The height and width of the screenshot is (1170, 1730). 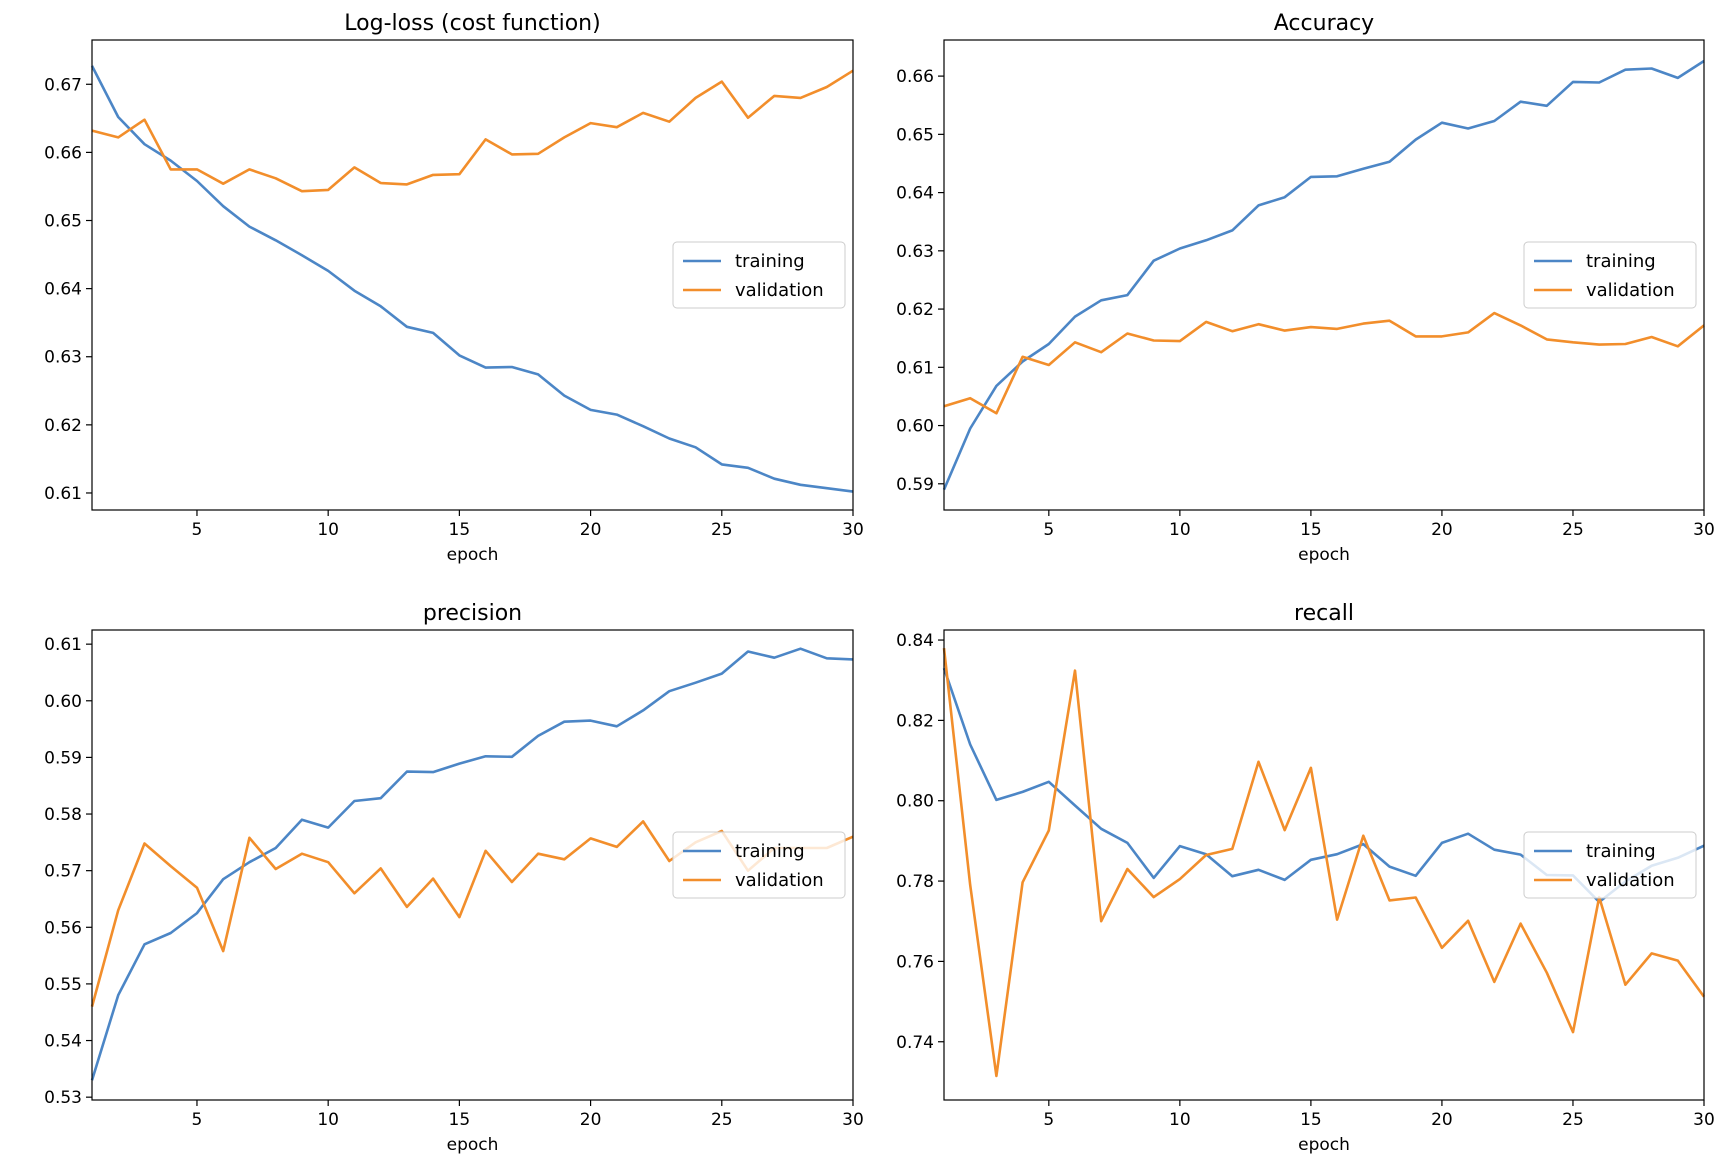 I want to click on chart-1-x-tick-label: 15, so click(x=1311, y=530).